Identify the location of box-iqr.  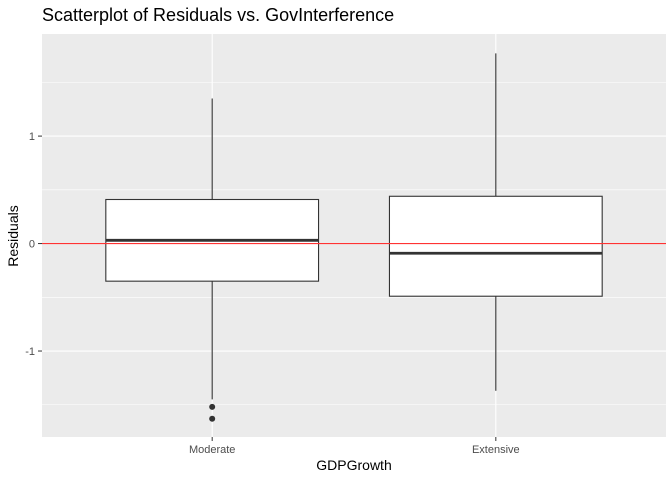
(495, 246).